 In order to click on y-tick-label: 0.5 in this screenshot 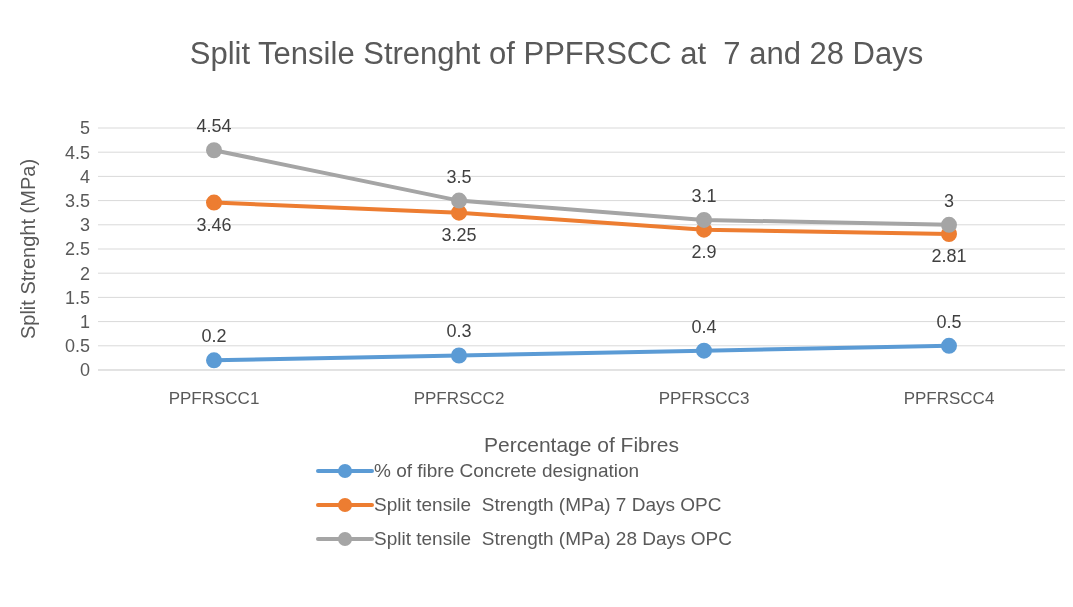, I will do `click(77, 346)`.